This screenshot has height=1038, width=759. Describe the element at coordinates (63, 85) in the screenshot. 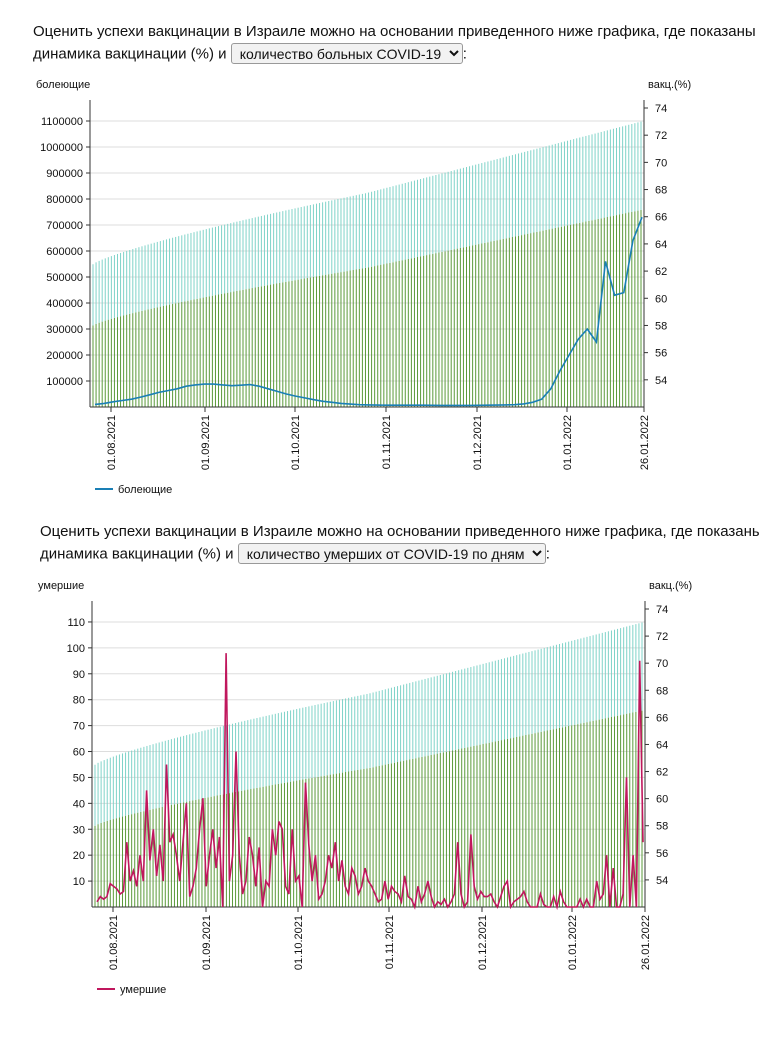

I see `left-axis-label: болеющие` at that location.